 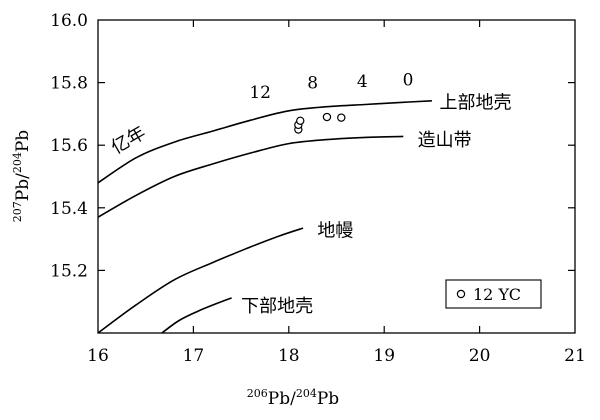 I want to click on x-axis-label-end: Pb, so click(x=328, y=399).